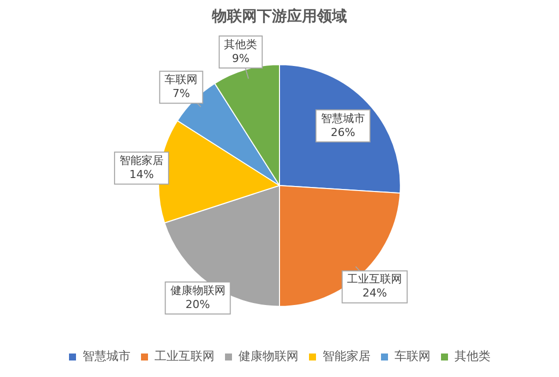 The height and width of the screenshot is (377, 559). I want to click on data-label: 26%, so click(343, 132).